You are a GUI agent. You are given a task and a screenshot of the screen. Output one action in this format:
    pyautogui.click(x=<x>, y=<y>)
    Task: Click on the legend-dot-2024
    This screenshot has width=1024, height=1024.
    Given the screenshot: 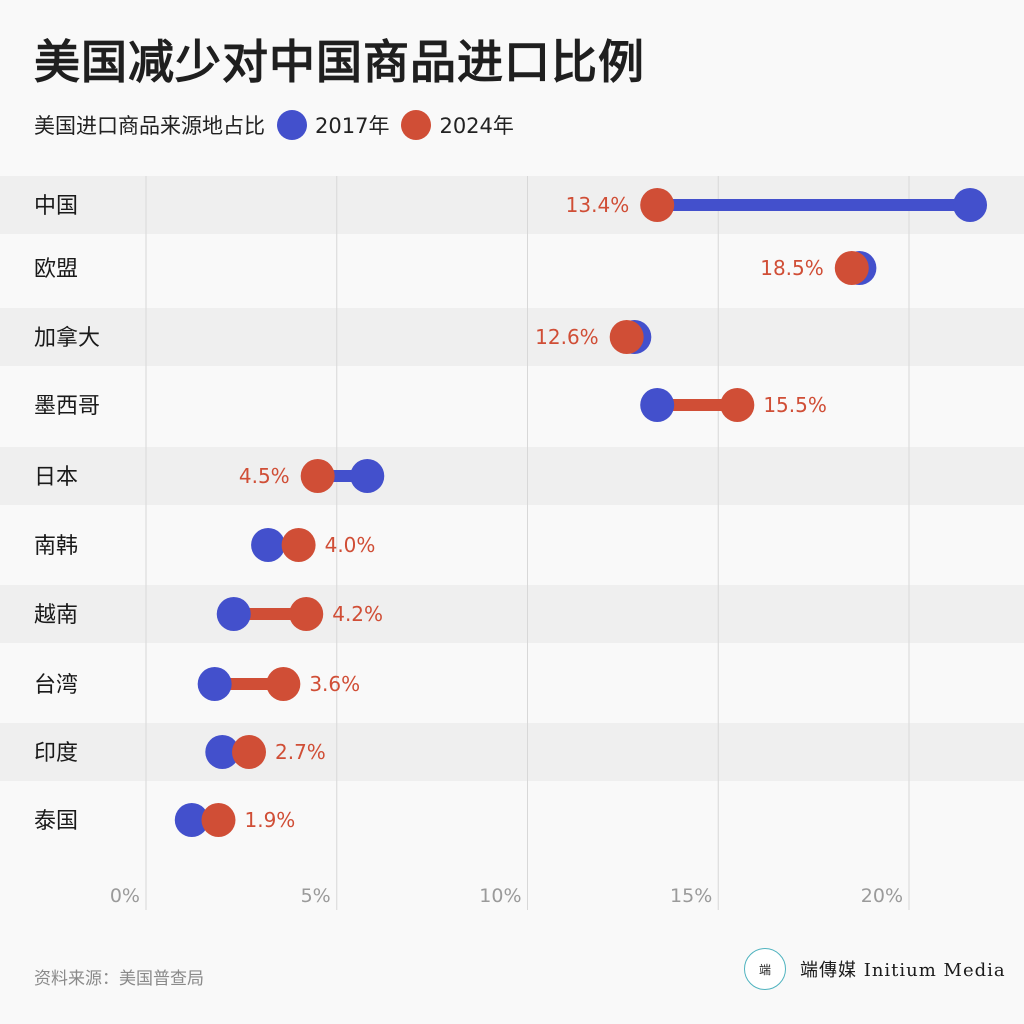 What is the action you would take?
    pyautogui.click(x=416, y=125)
    